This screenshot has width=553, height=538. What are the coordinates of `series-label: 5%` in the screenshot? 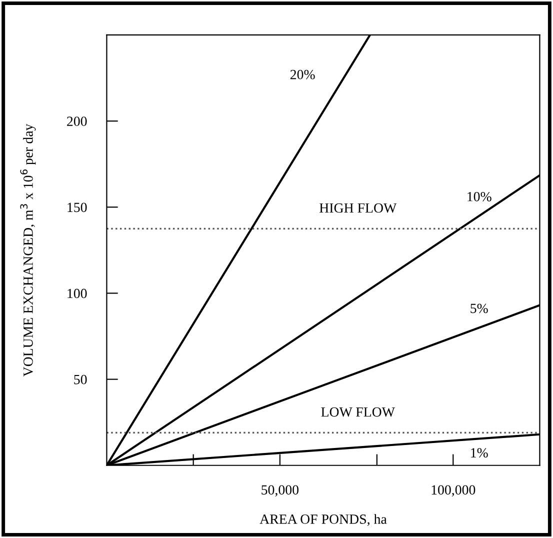 It's located at (479, 309).